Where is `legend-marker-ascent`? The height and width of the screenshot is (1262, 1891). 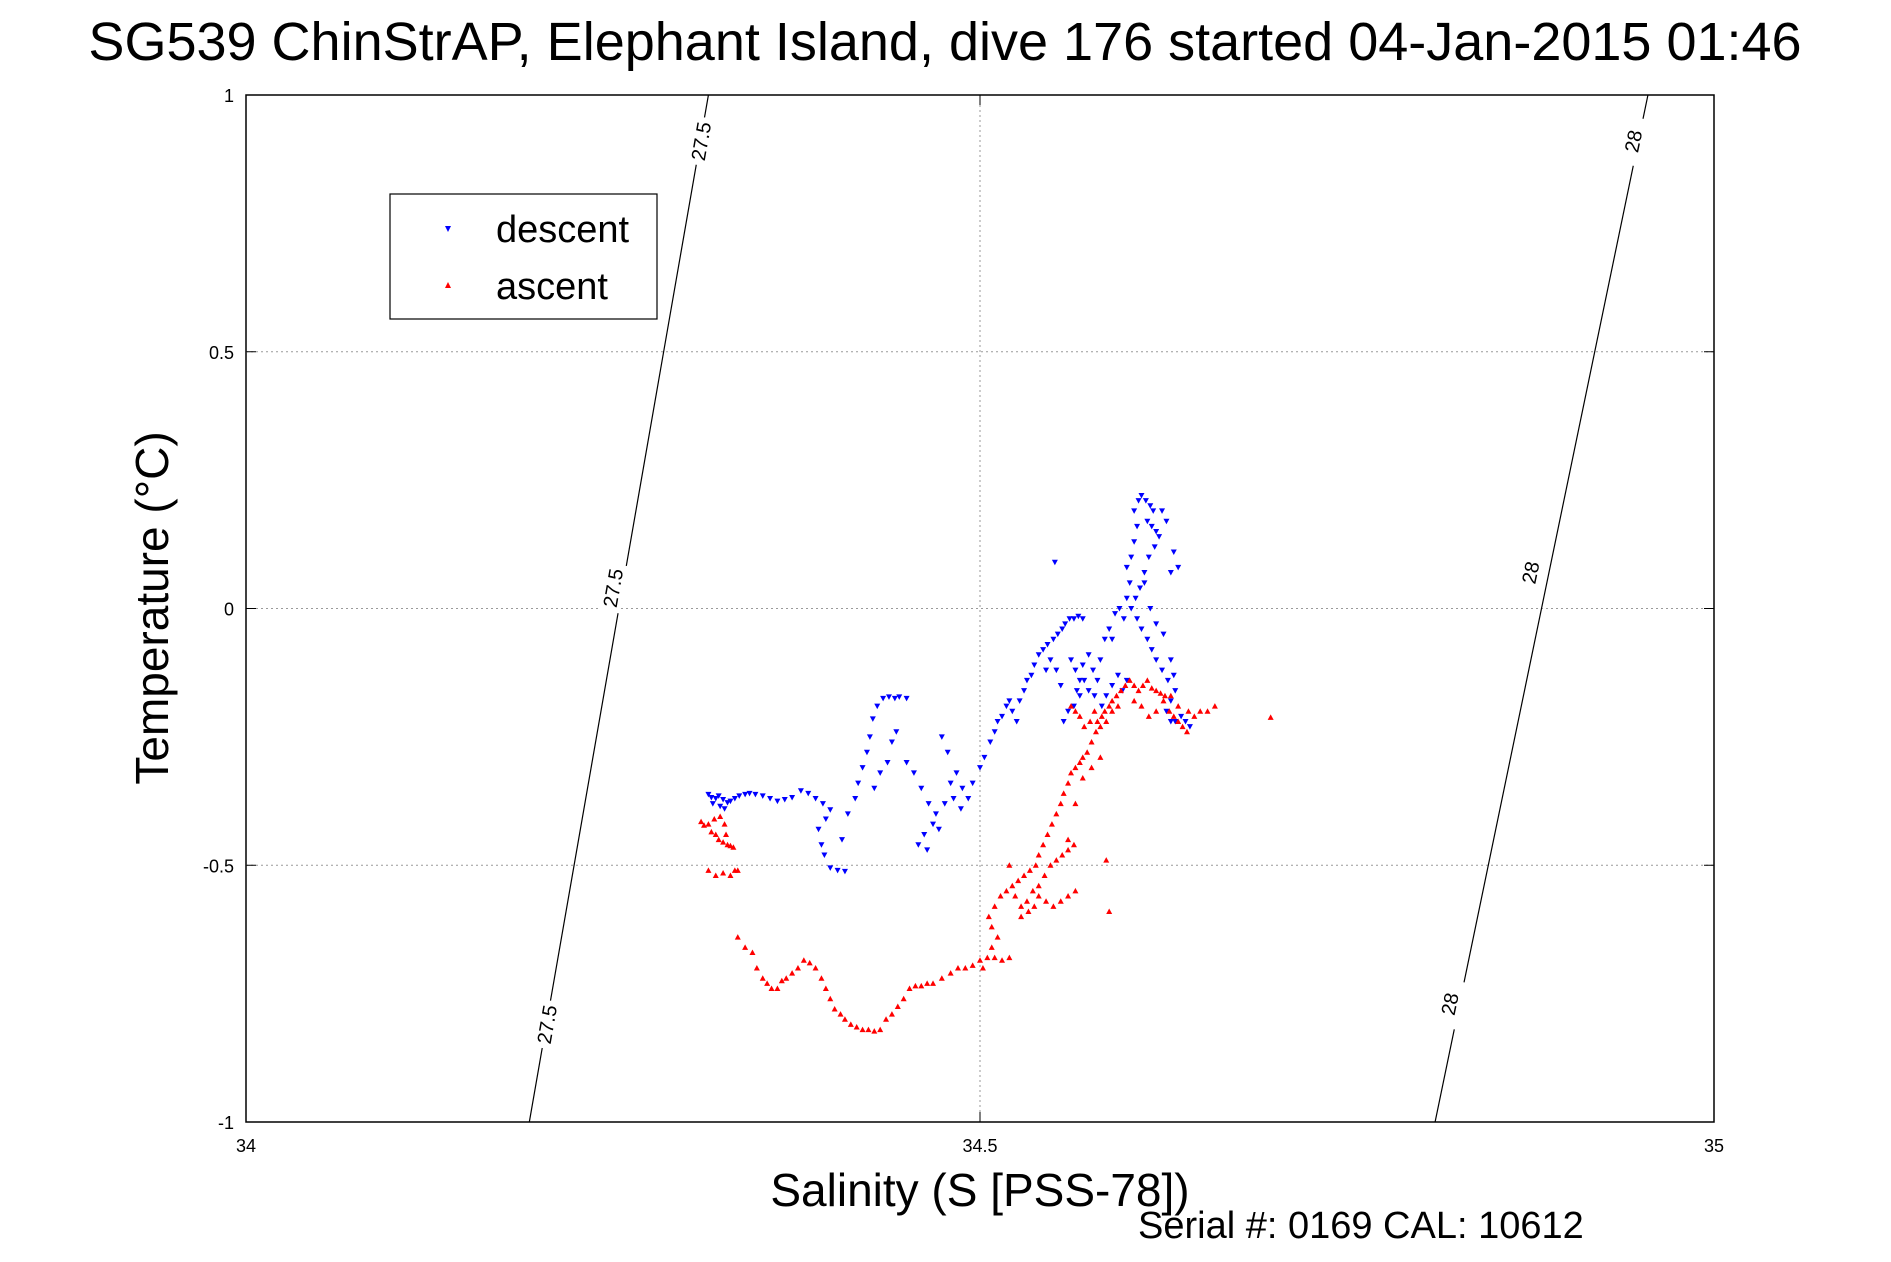
legend-marker-ascent is located at coordinates (448, 285).